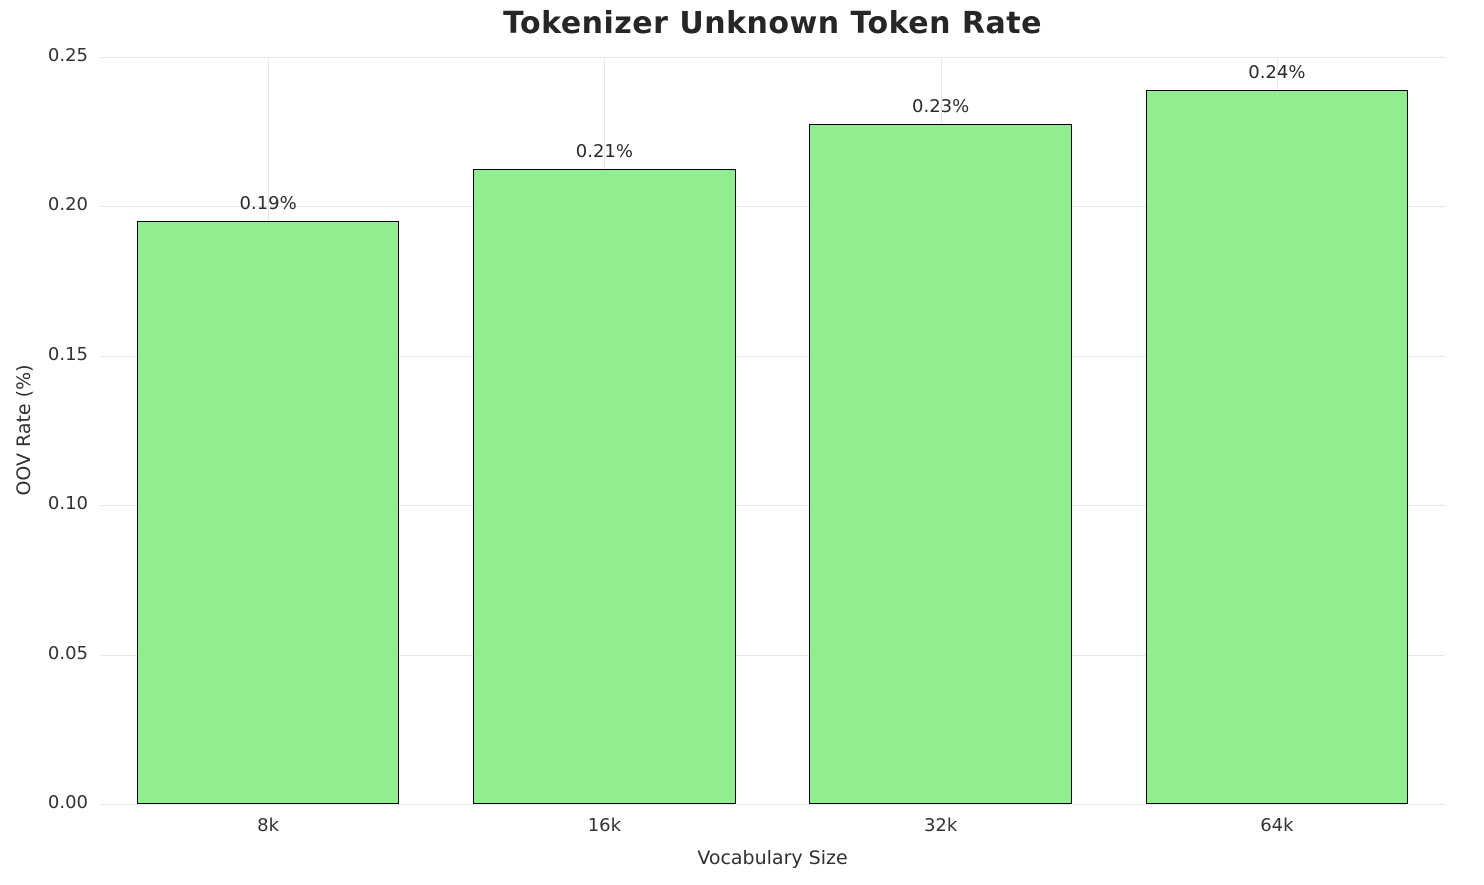 Image resolution: width=1484 pixels, height=885 pixels. What do you see at coordinates (941, 107) in the screenshot?
I see `bar-value-label: 0.23%` at bounding box center [941, 107].